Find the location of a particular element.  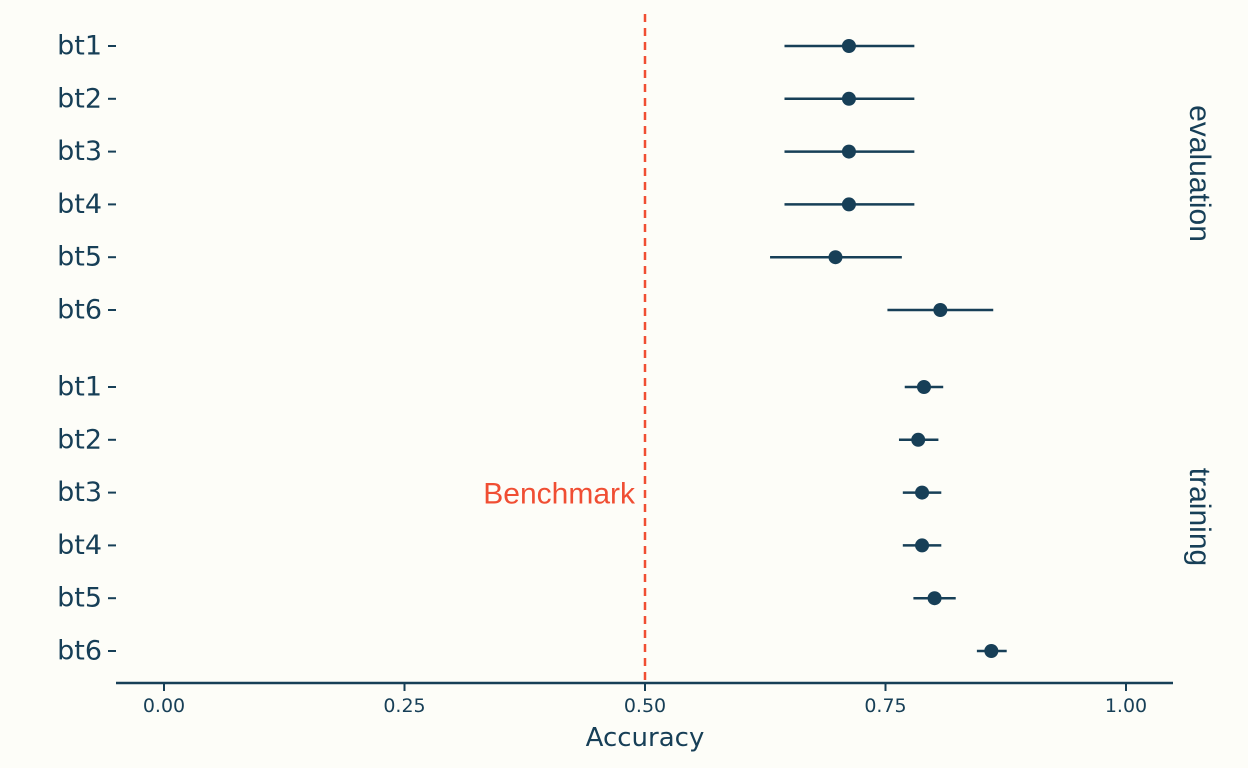

y-tick-label-evaluation-bt1: bt1 is located at coordinates (79, 46).